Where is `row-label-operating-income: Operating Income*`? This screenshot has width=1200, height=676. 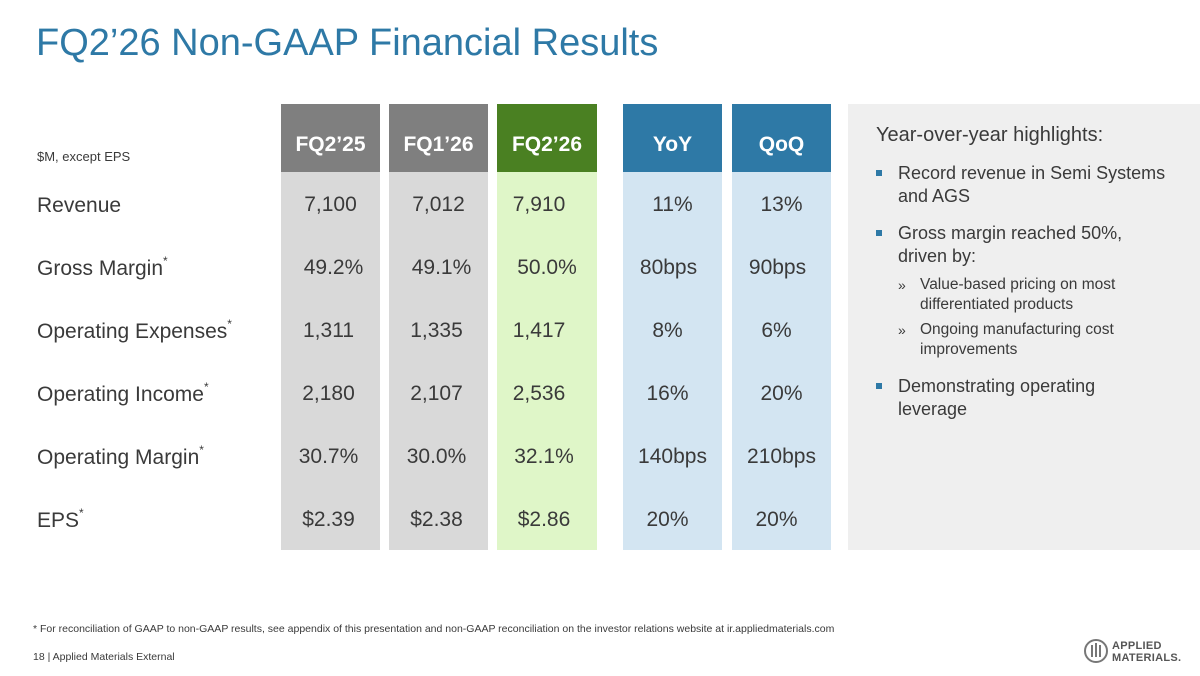
row-label-operating-income: Operating Income* is located at coordinates (123, 393).